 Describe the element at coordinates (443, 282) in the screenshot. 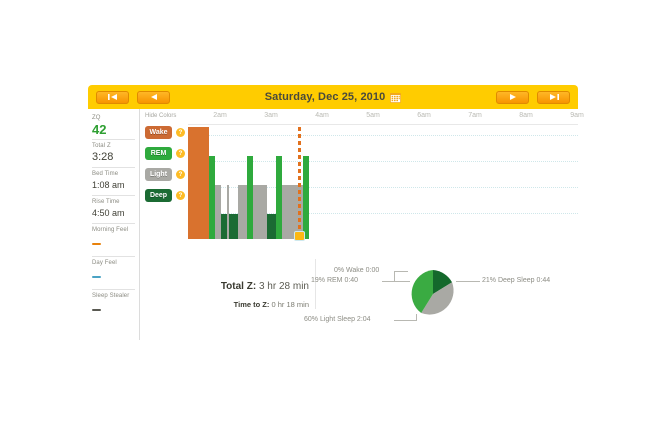

I see `pie-slice-deep` at that location.